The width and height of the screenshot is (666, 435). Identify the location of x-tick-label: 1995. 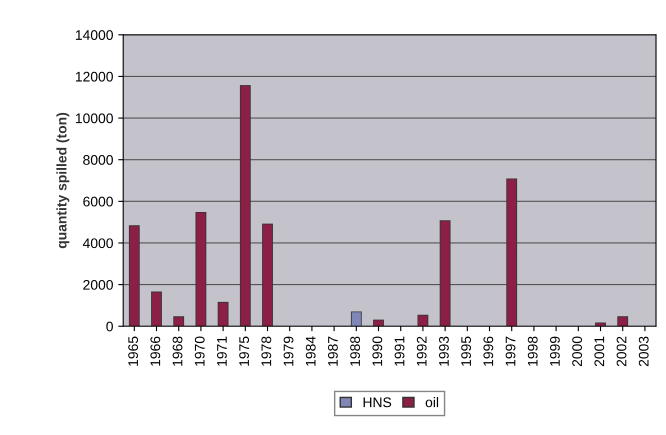
(466, 351).